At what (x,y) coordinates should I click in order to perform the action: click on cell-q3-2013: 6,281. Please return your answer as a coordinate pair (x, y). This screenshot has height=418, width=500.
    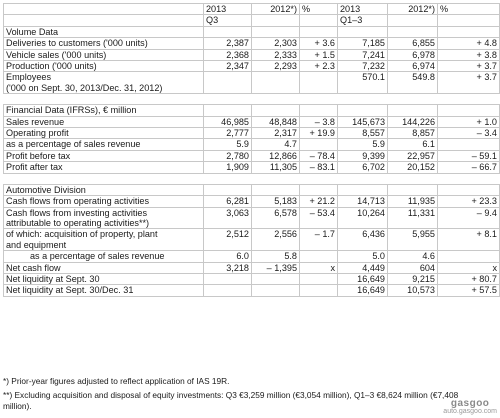
    Looking at the image, I should click on (227, 201).